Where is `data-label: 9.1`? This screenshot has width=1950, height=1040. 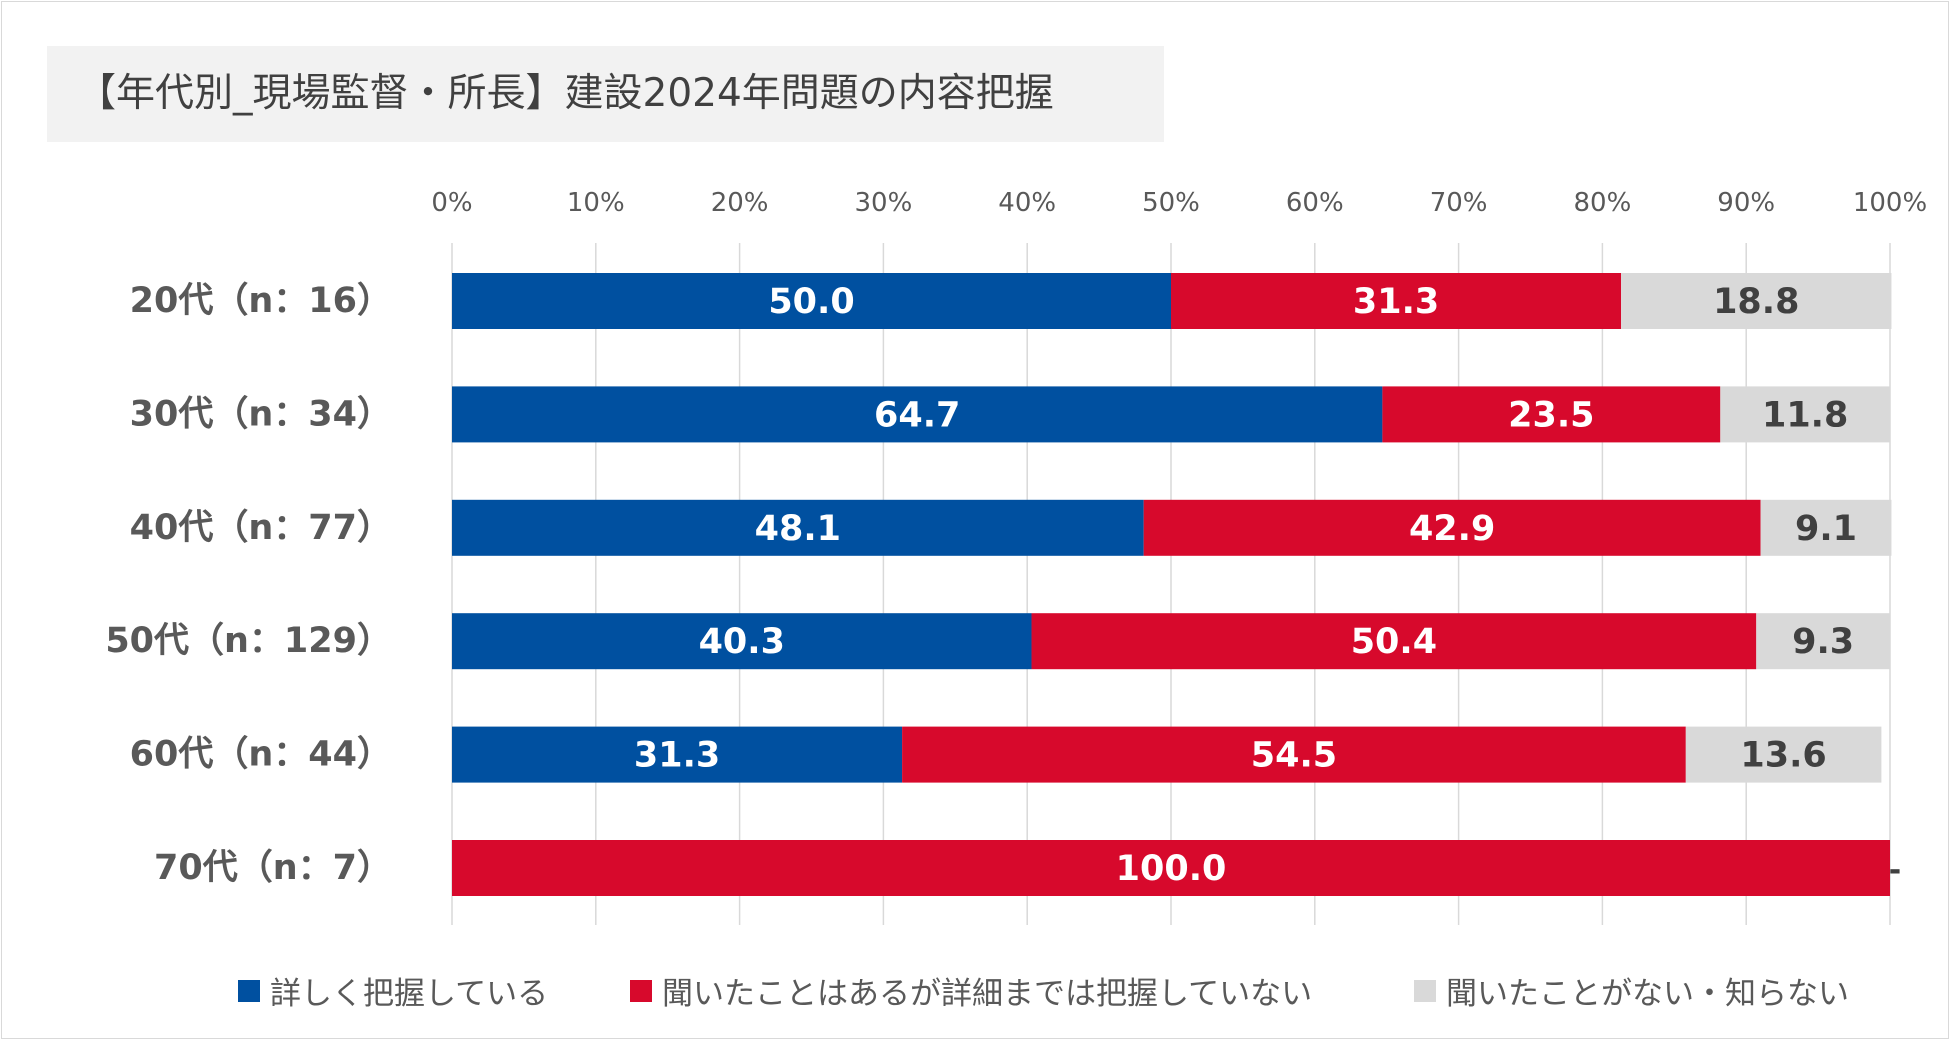
data-label: 9.1 is located at coordinates (1826, 529).